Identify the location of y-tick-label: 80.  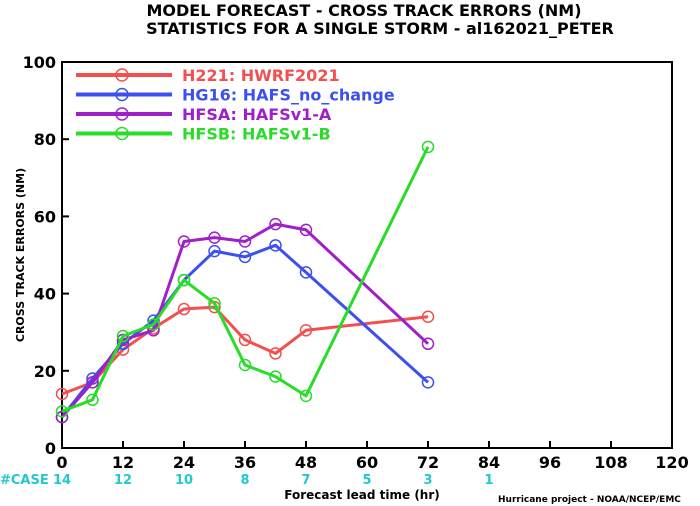
(45, 139).